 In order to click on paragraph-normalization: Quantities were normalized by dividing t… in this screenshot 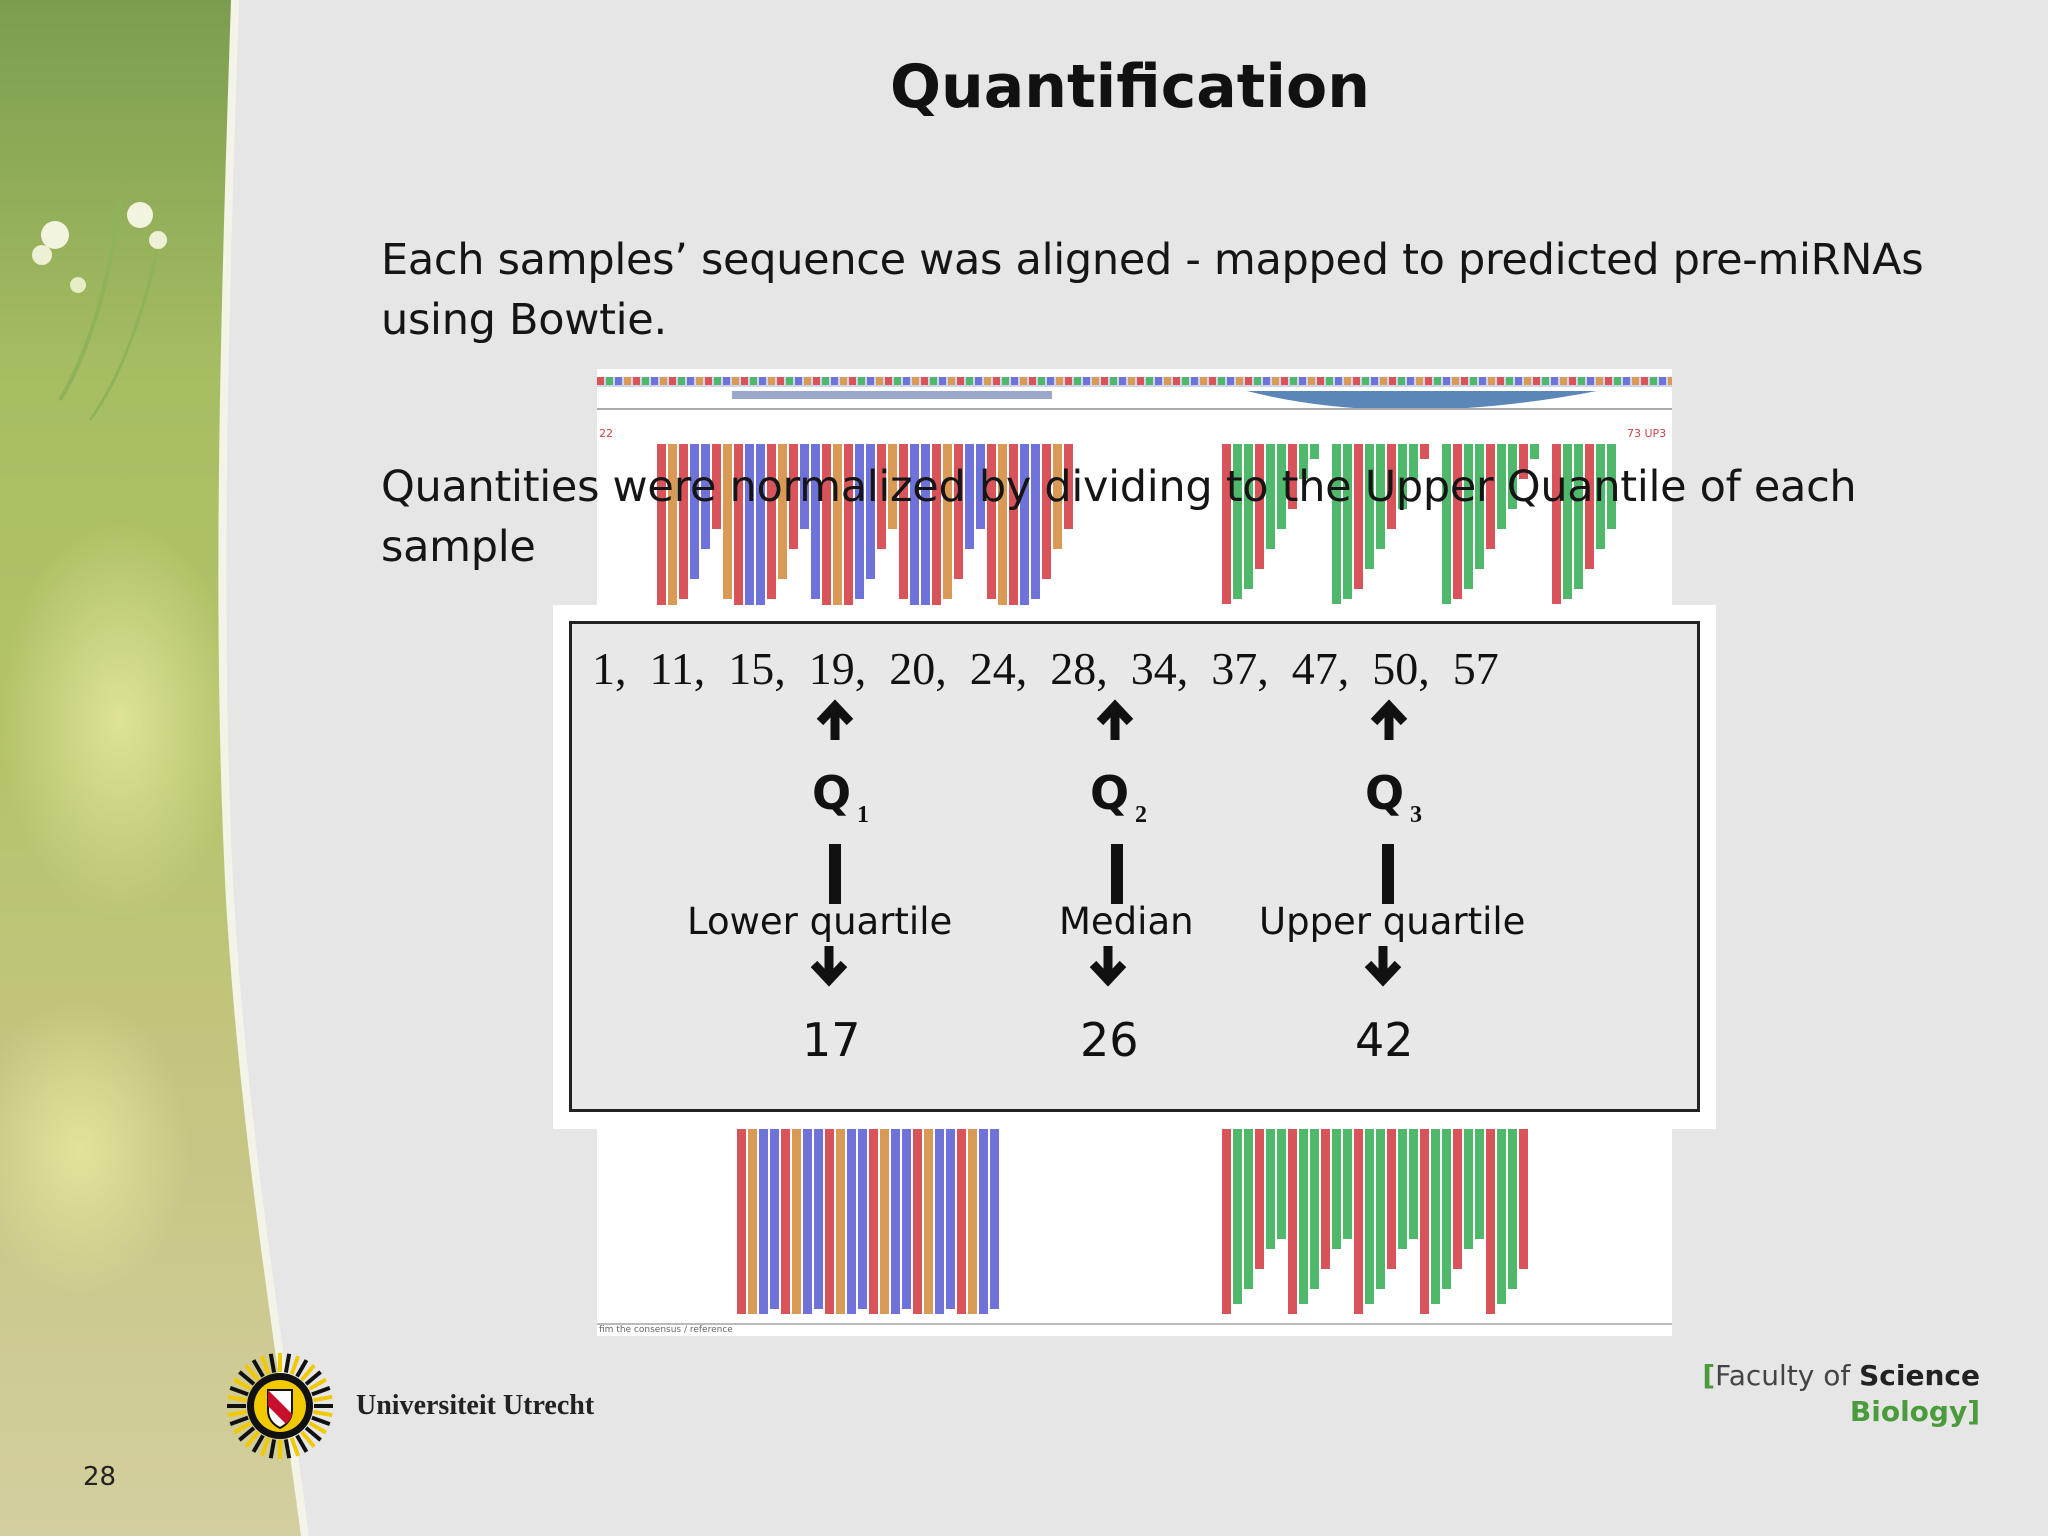, I will do `click(1119, 517)`.